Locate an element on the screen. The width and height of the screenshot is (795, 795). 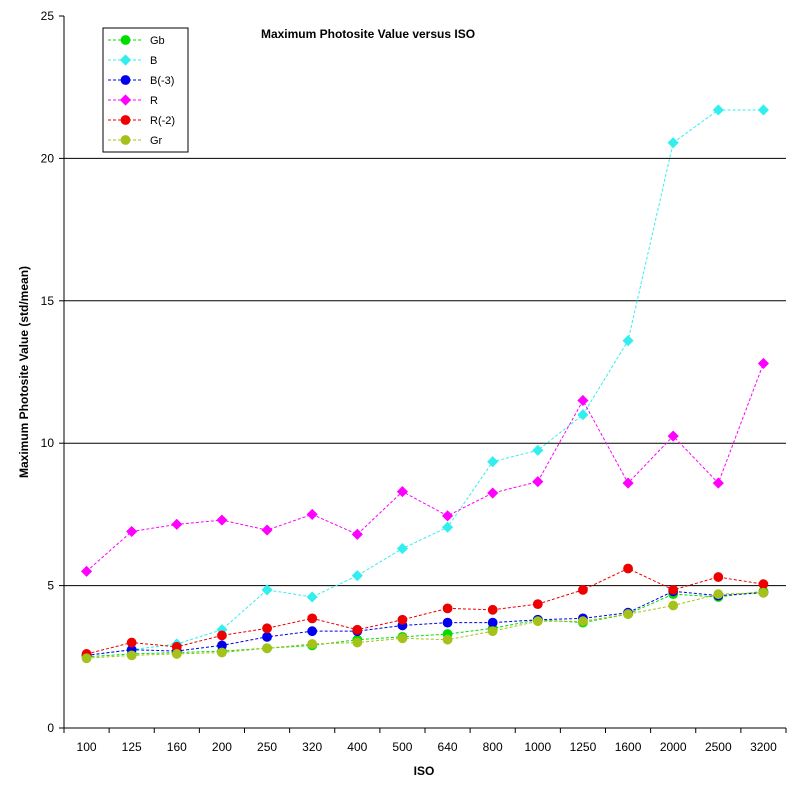
series-line-gb is located at coordinates (425, 624).